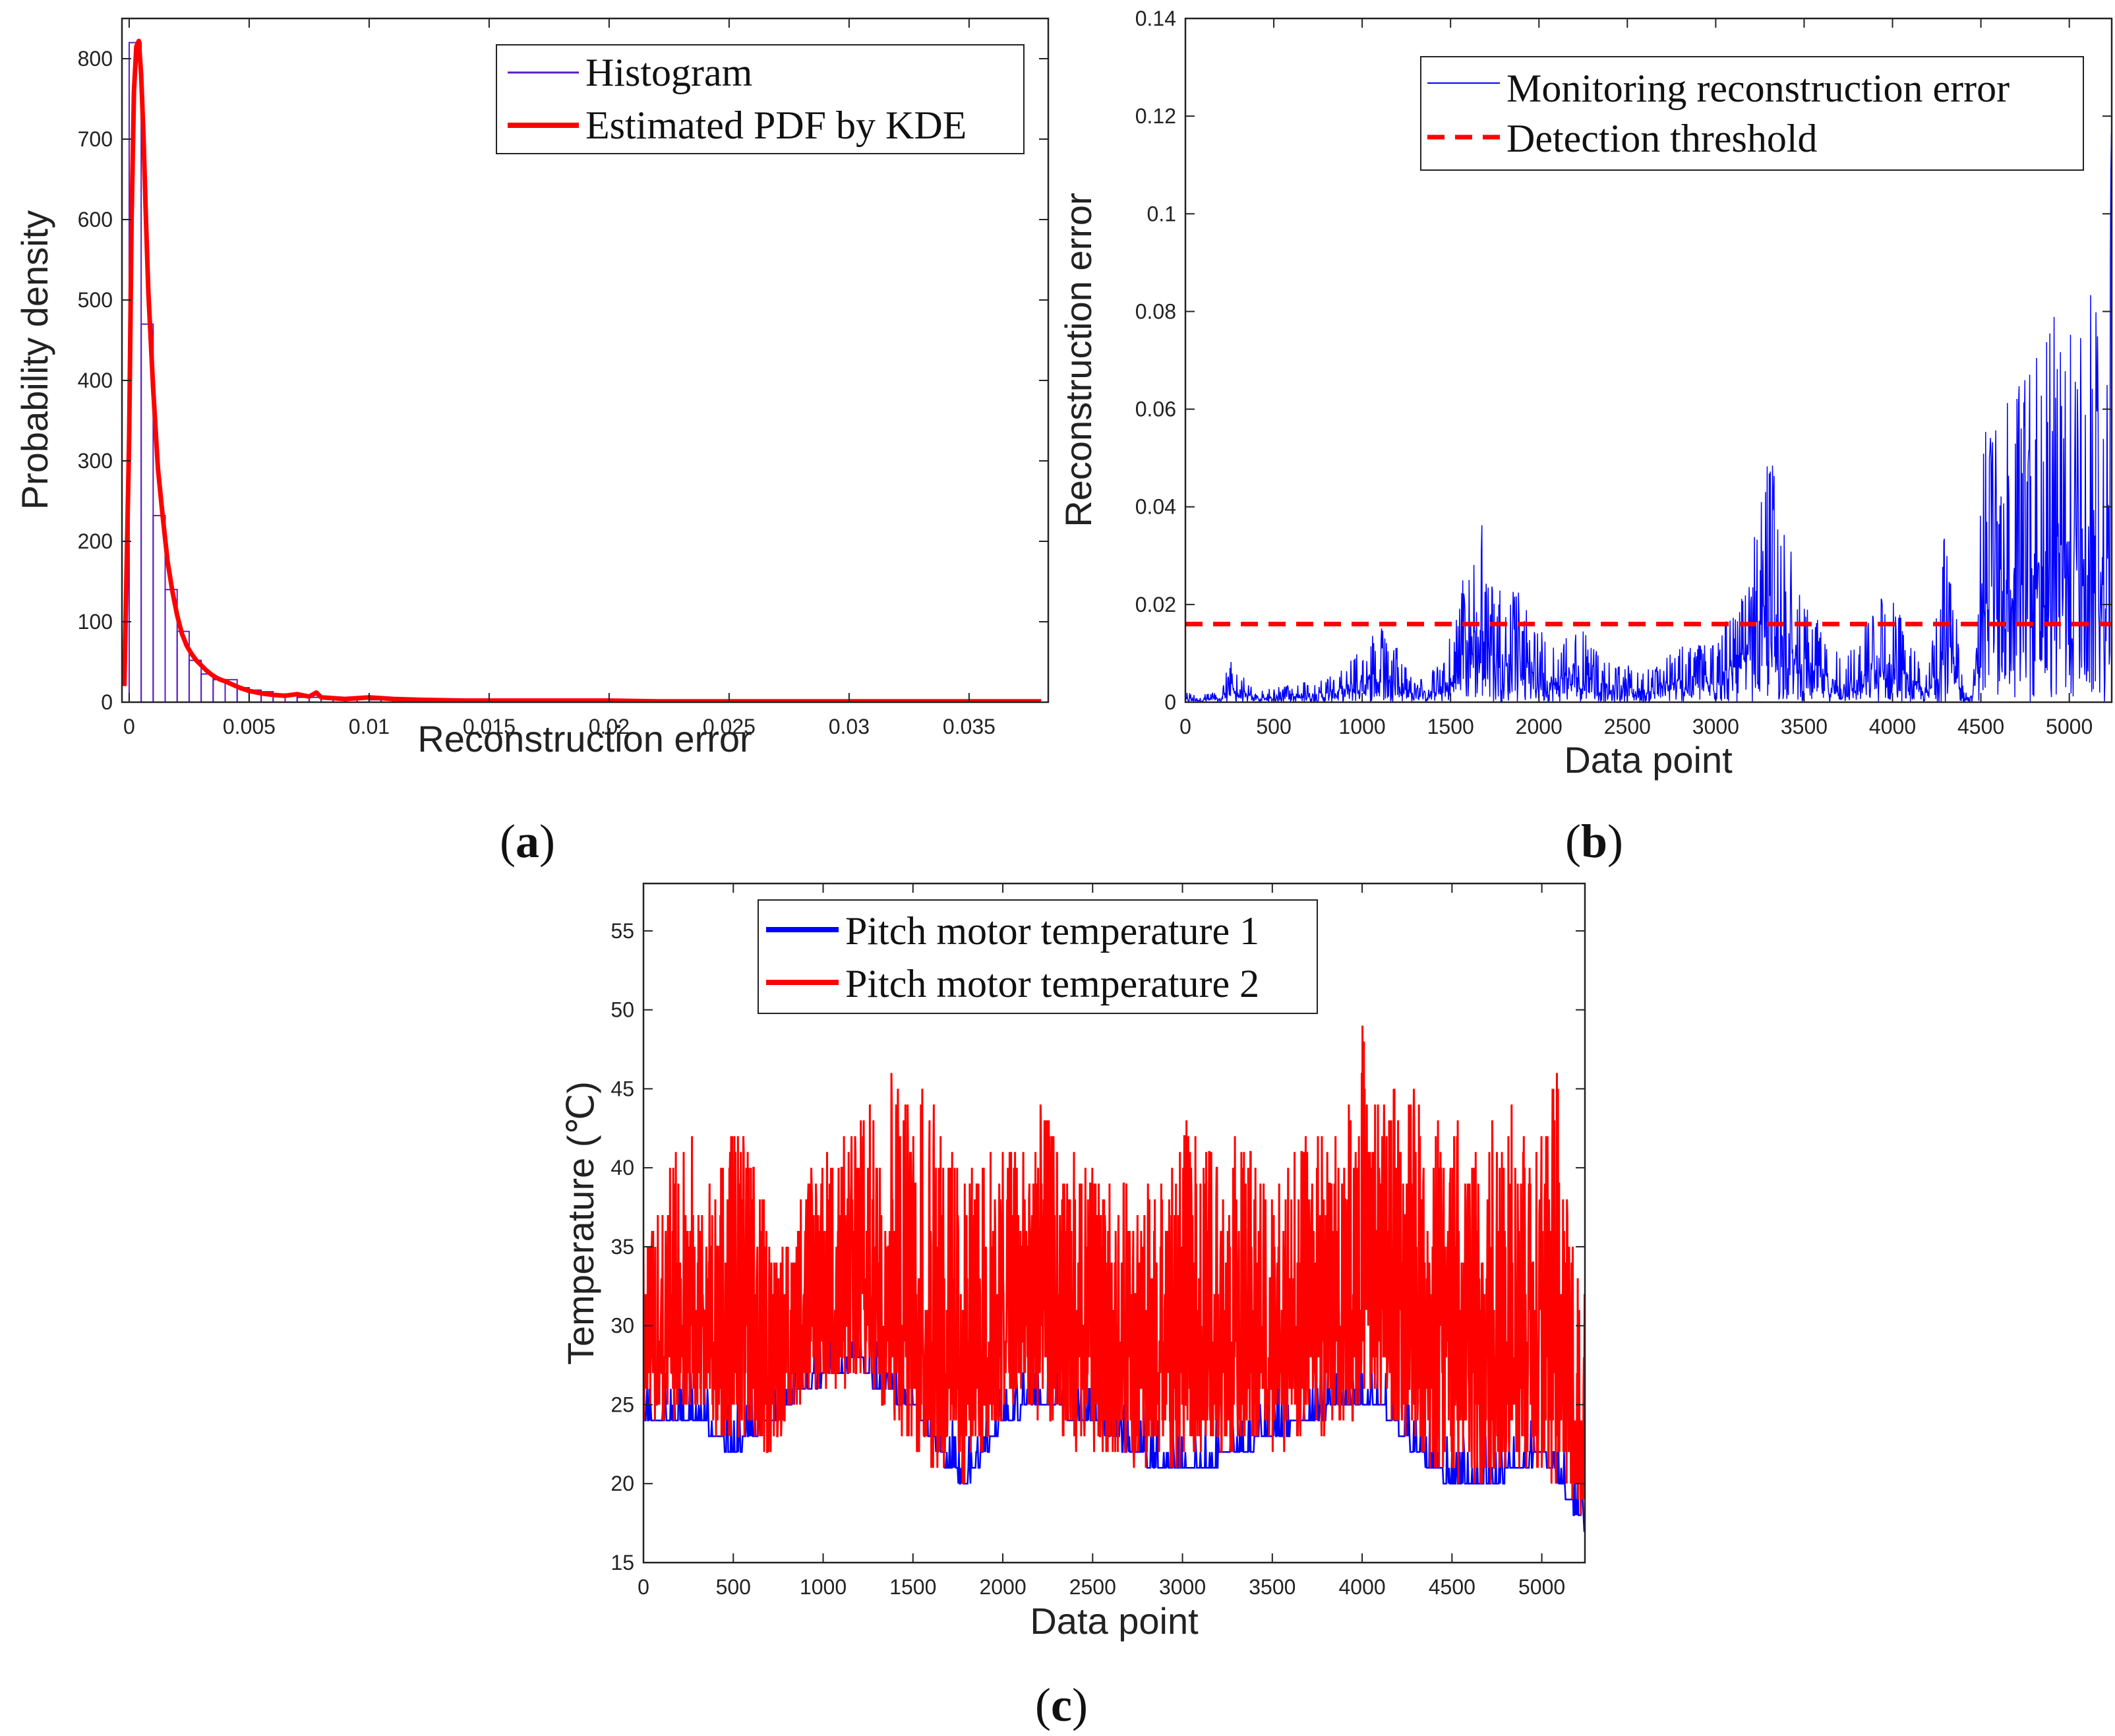 This screenshot has height=1736, width=2115. What do you see at coordinates (1155, 311) in the screenshot?
I see `y-tick-label: 0.08` at bounding box center [1155, 311].